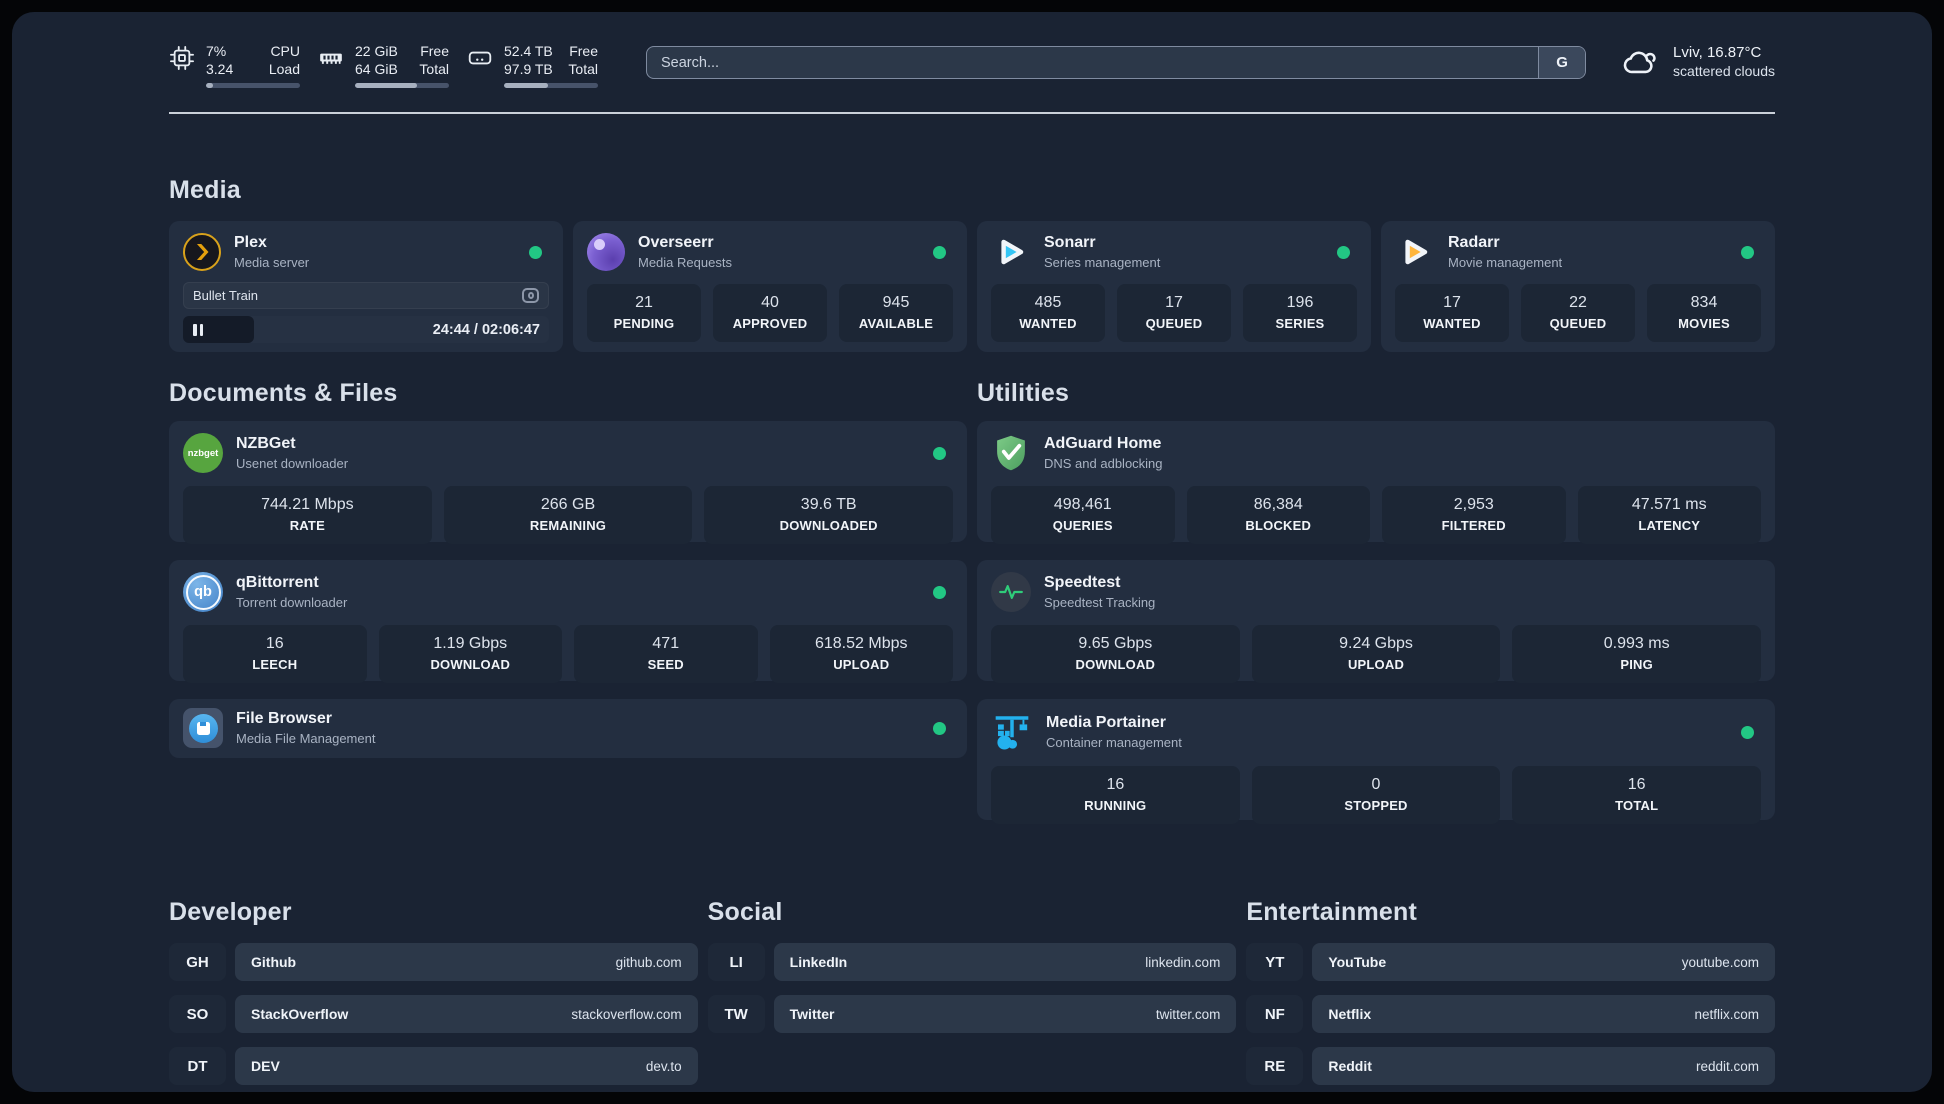  Describe the element at coordinates (1300, 313) in the screenshot. I see `stat-box: 196 SERIES` at that location.